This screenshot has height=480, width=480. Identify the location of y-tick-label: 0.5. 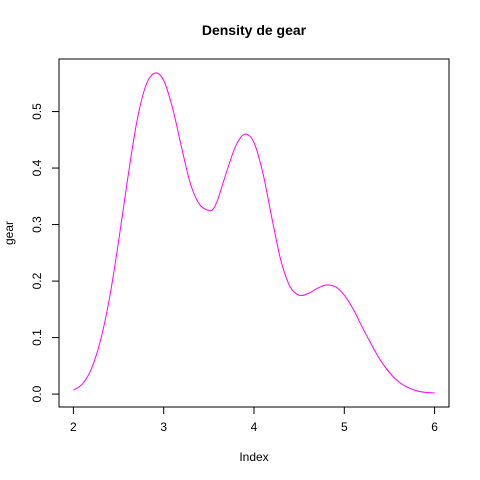
(37, 111).